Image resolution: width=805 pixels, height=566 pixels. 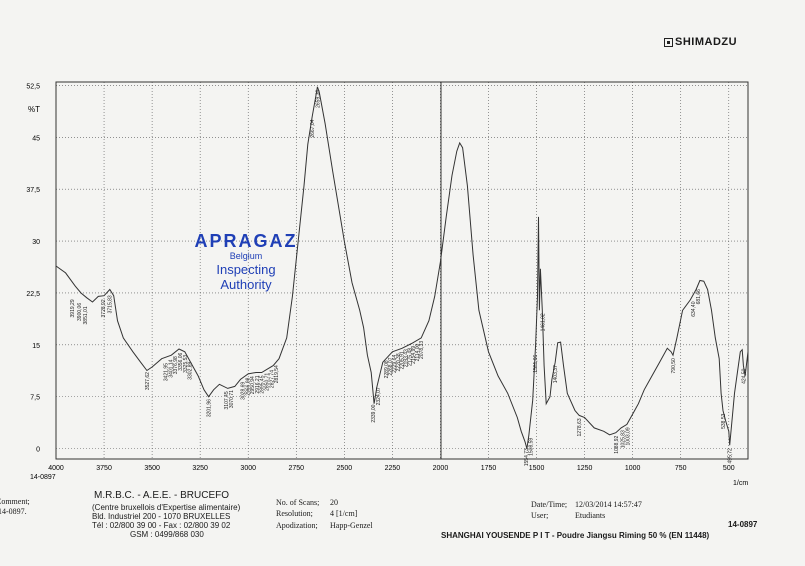 What do you see at coordinates (668, 42) in the screenshot?
I see `shimadzu-logo-icon` at bounding box center [668, 42].